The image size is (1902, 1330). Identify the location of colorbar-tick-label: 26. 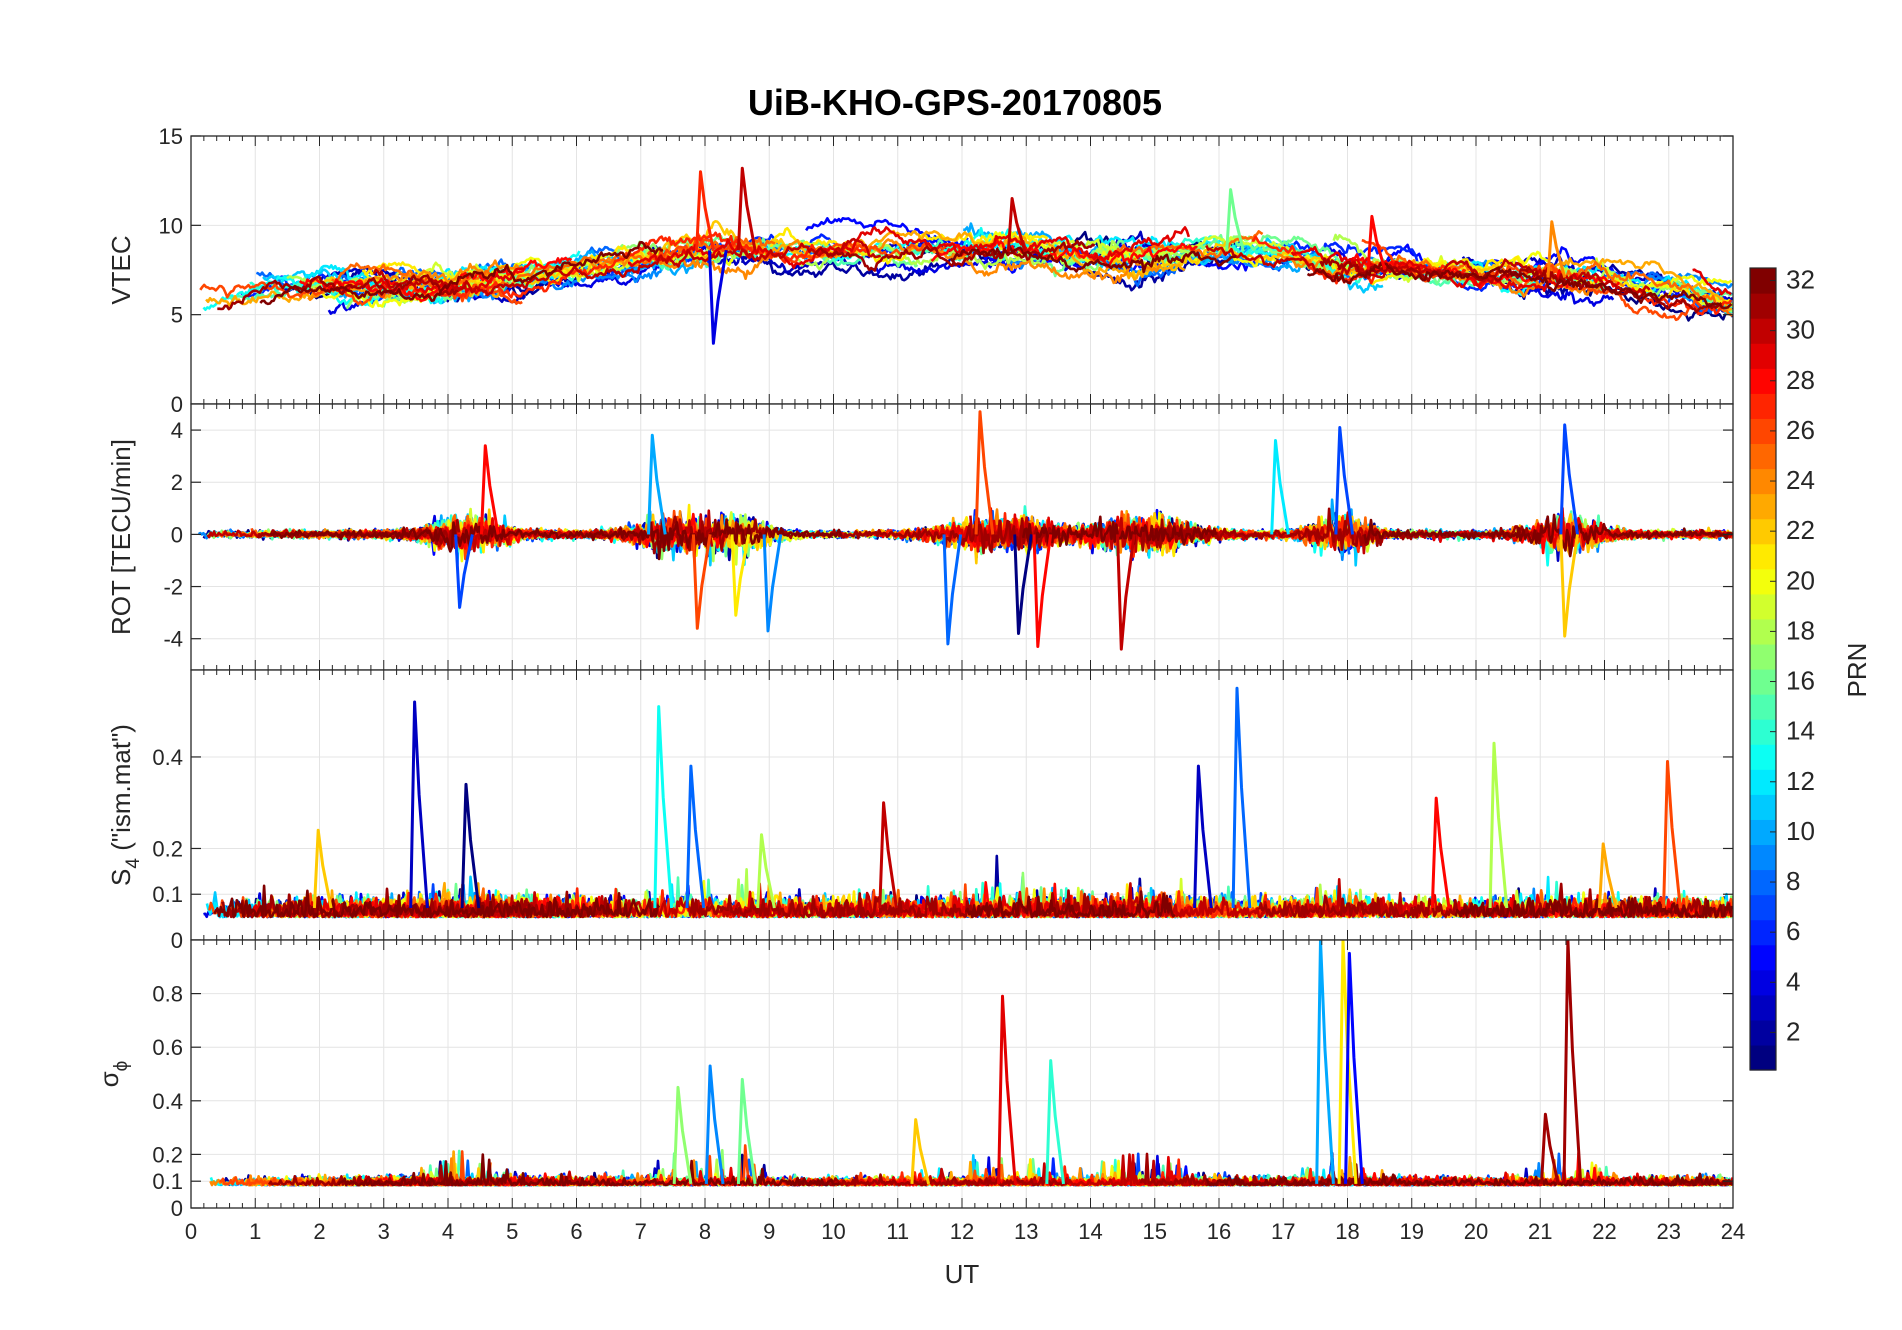
(1800, 430).